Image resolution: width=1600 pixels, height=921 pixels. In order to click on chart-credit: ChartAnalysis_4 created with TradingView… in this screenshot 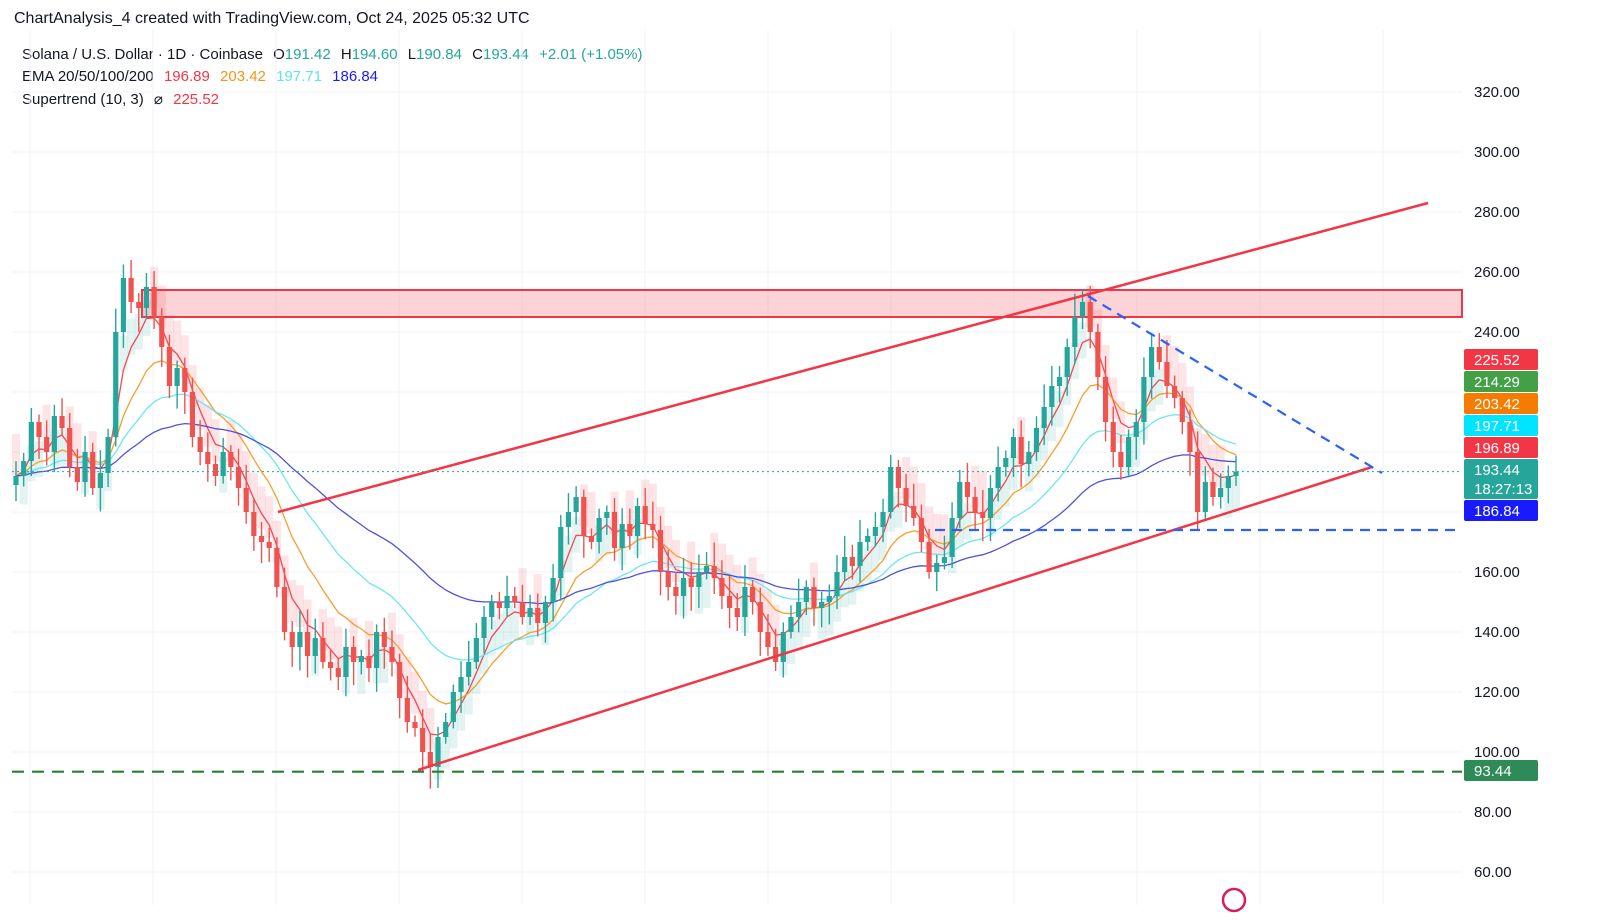, I will do `click(272, 18)`.